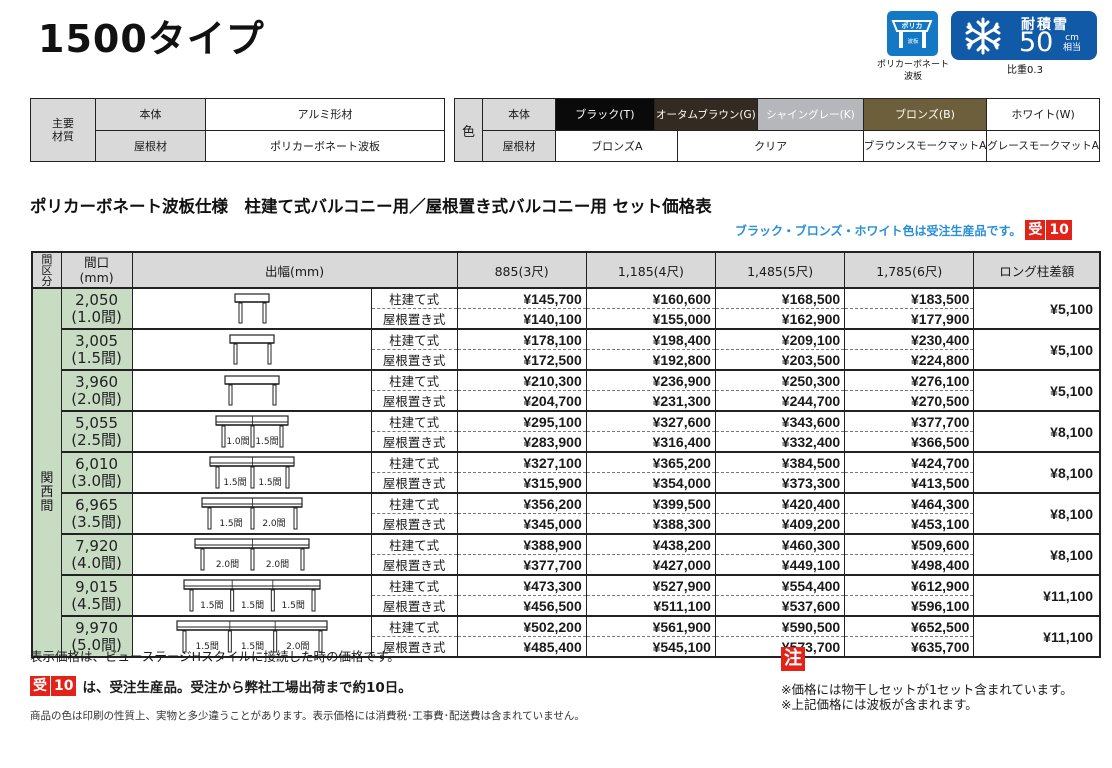 The image size is (1112, 768). I want to click on balcony-diagram-icon: 1.0間 1.5間, so click(251, 430).